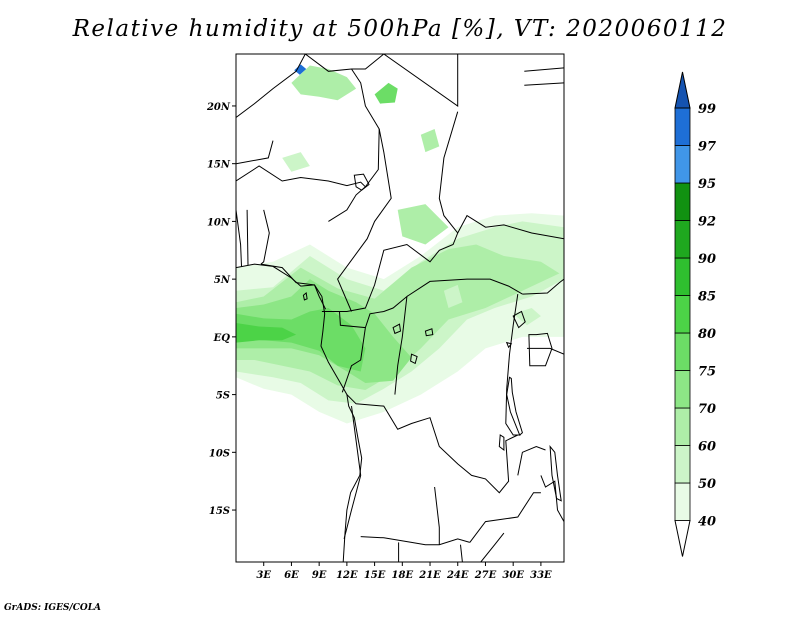 The image size is (800, 618). I want to click on lon-tick-label: 30E, so click(513, 575).